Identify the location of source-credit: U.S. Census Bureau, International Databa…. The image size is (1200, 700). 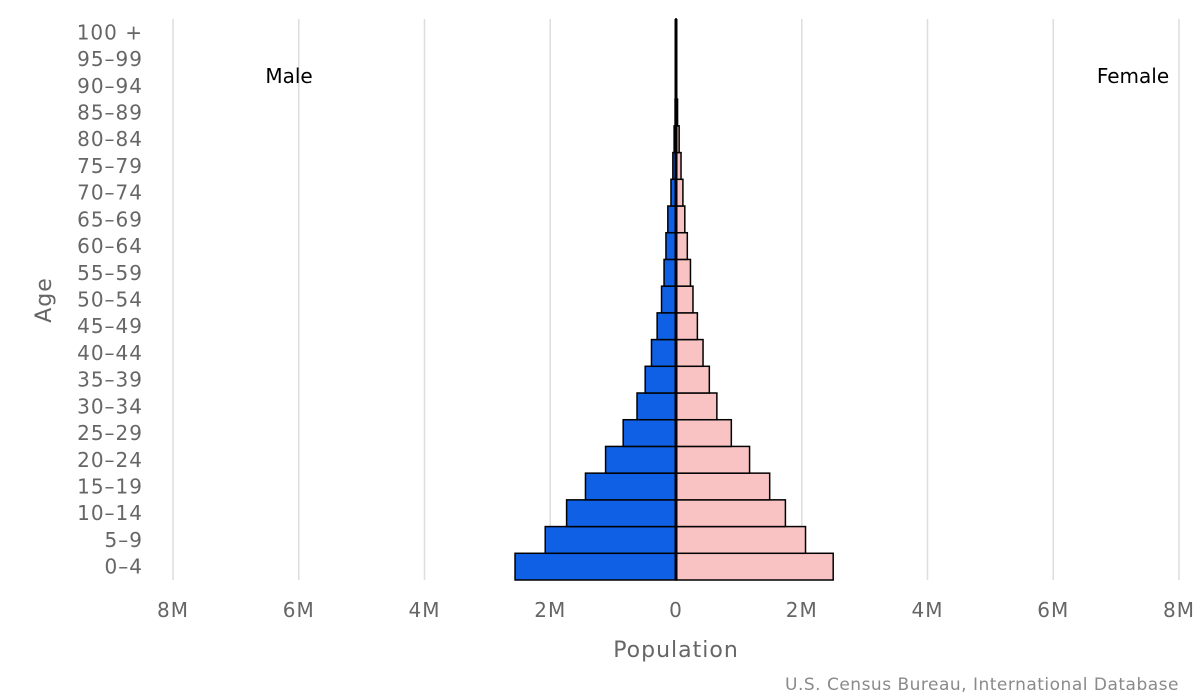
(982, 685).